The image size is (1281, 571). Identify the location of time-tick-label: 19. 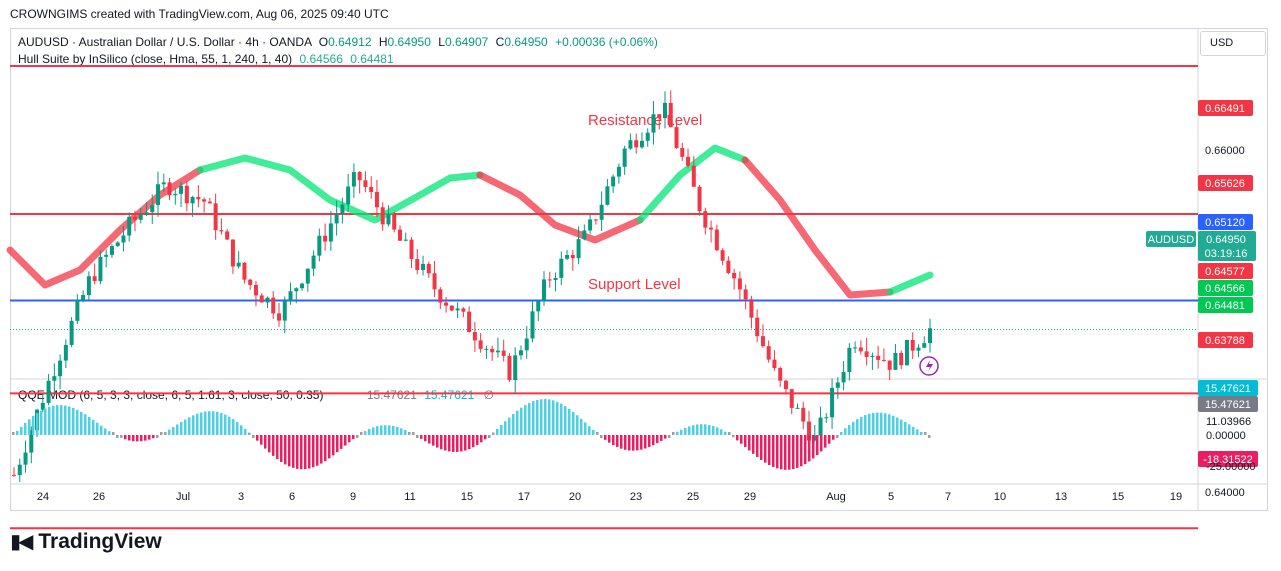
(1176, 497).